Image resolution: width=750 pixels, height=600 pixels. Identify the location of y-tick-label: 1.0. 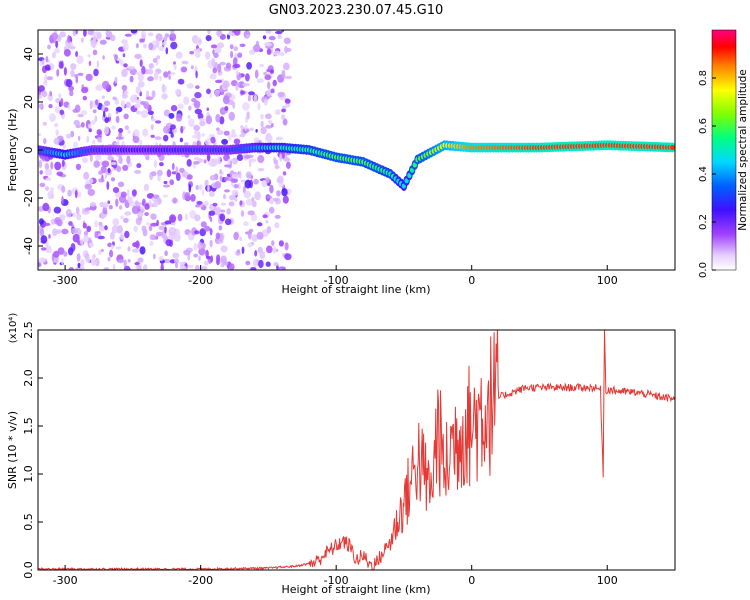
(28, 474).